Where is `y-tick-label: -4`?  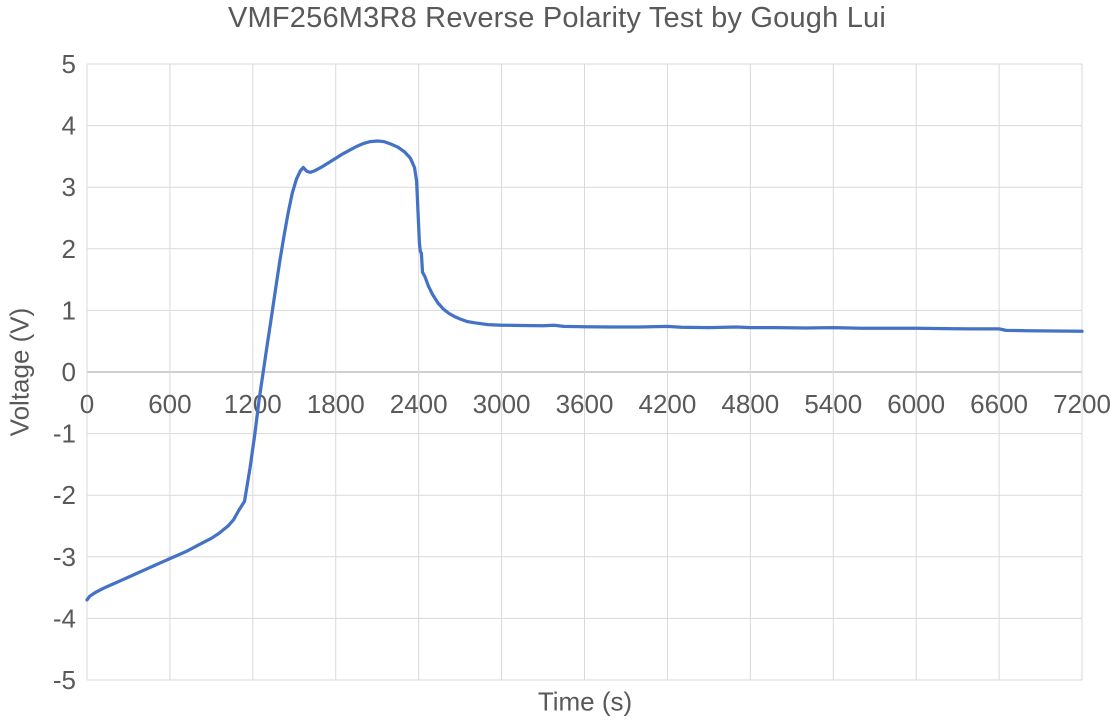 y-tick-label: -4 is located at coordinates (64, 618).